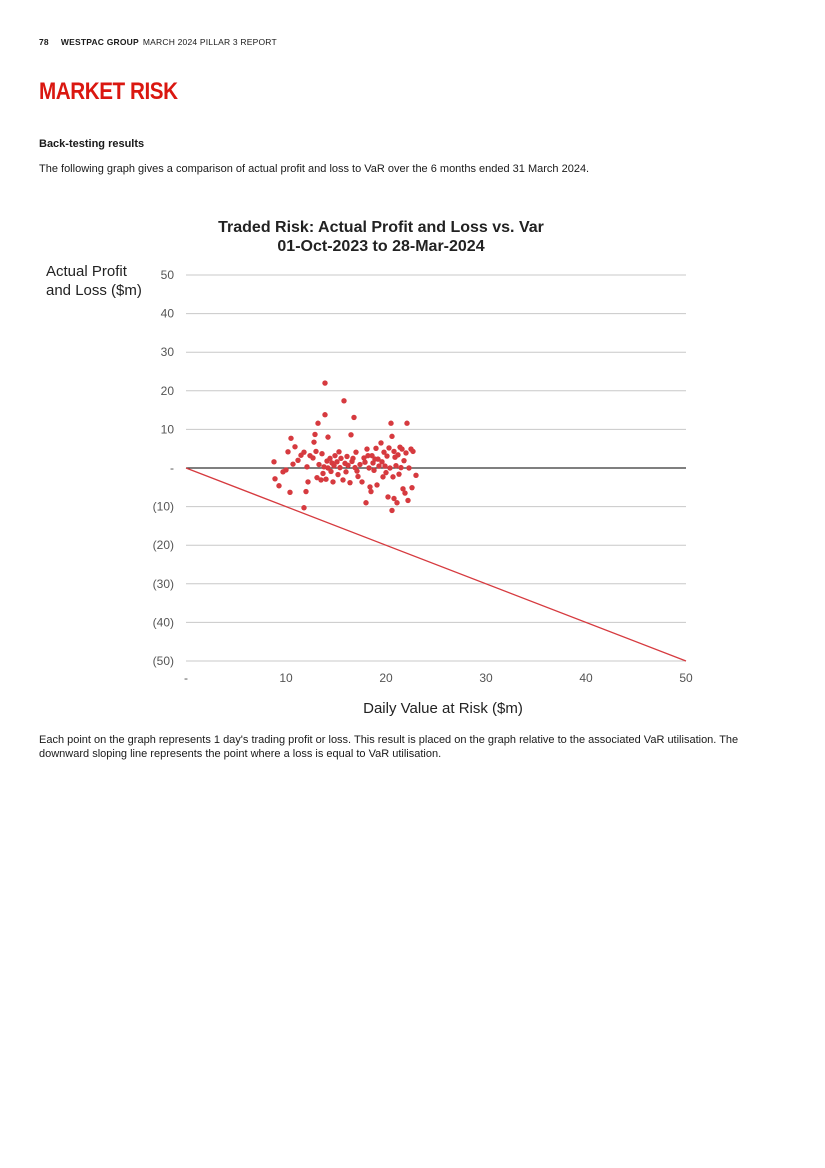 The height and width of the screenshot is (1168, 825). What do you see at coordinates (94, 290) in the screenshot?
I see `y-axis-label-line-2: and Loss ($m)` at bounding box center [94, 290].